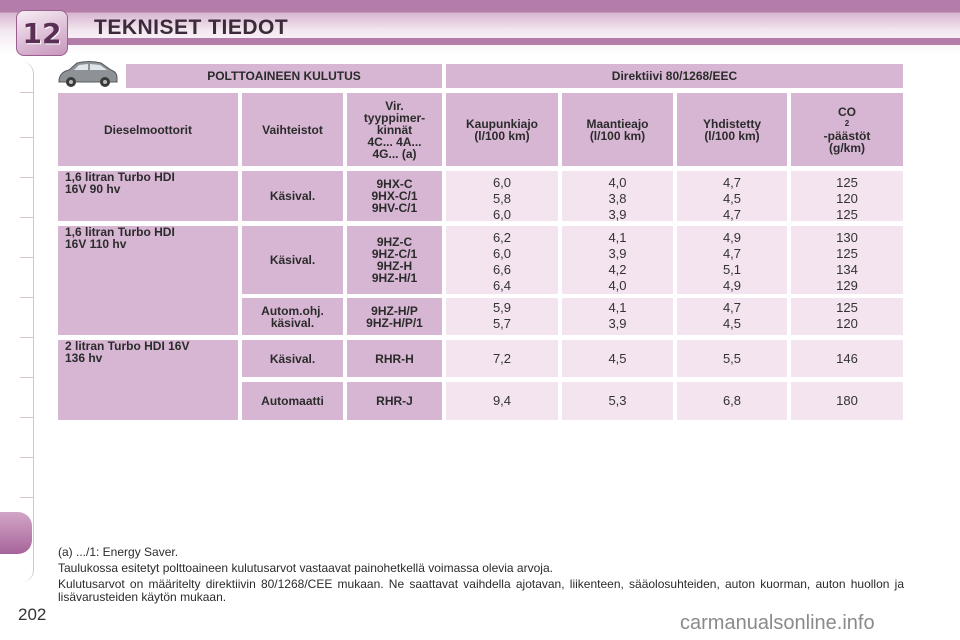  I want to click on engine-line: 16V 90 hv, so click(93, 189).